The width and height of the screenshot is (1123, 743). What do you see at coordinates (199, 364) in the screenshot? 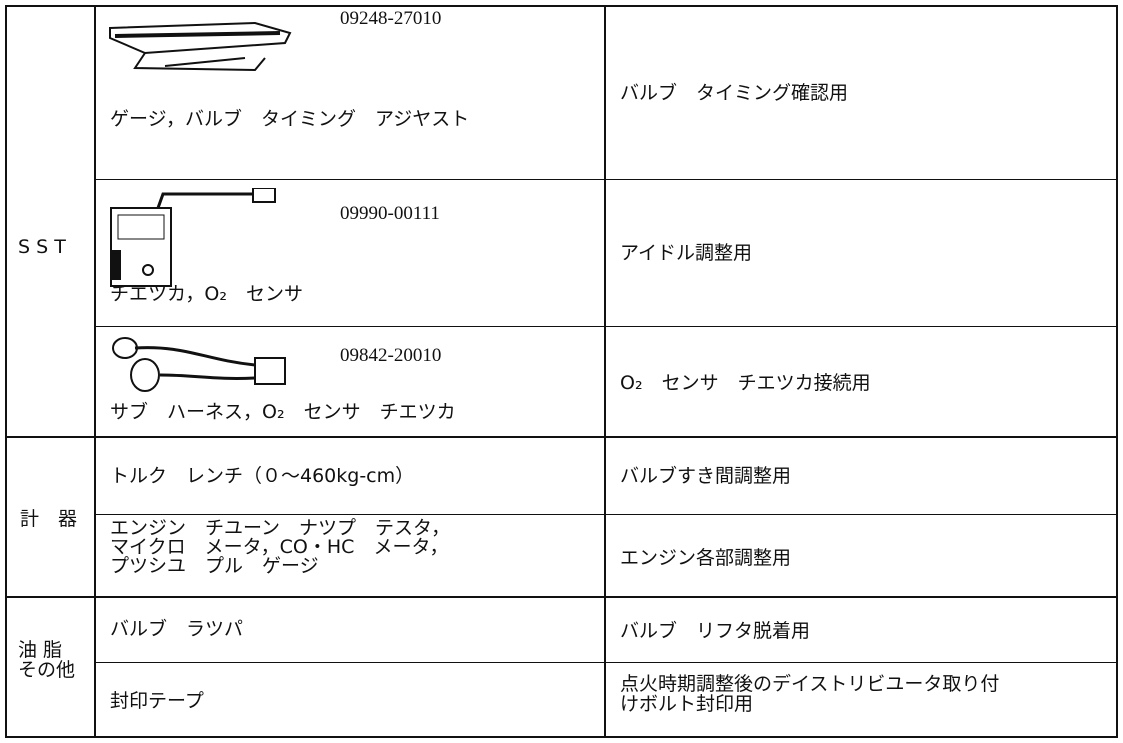
I see `harness-illustration` at bounding box center [199, 364].